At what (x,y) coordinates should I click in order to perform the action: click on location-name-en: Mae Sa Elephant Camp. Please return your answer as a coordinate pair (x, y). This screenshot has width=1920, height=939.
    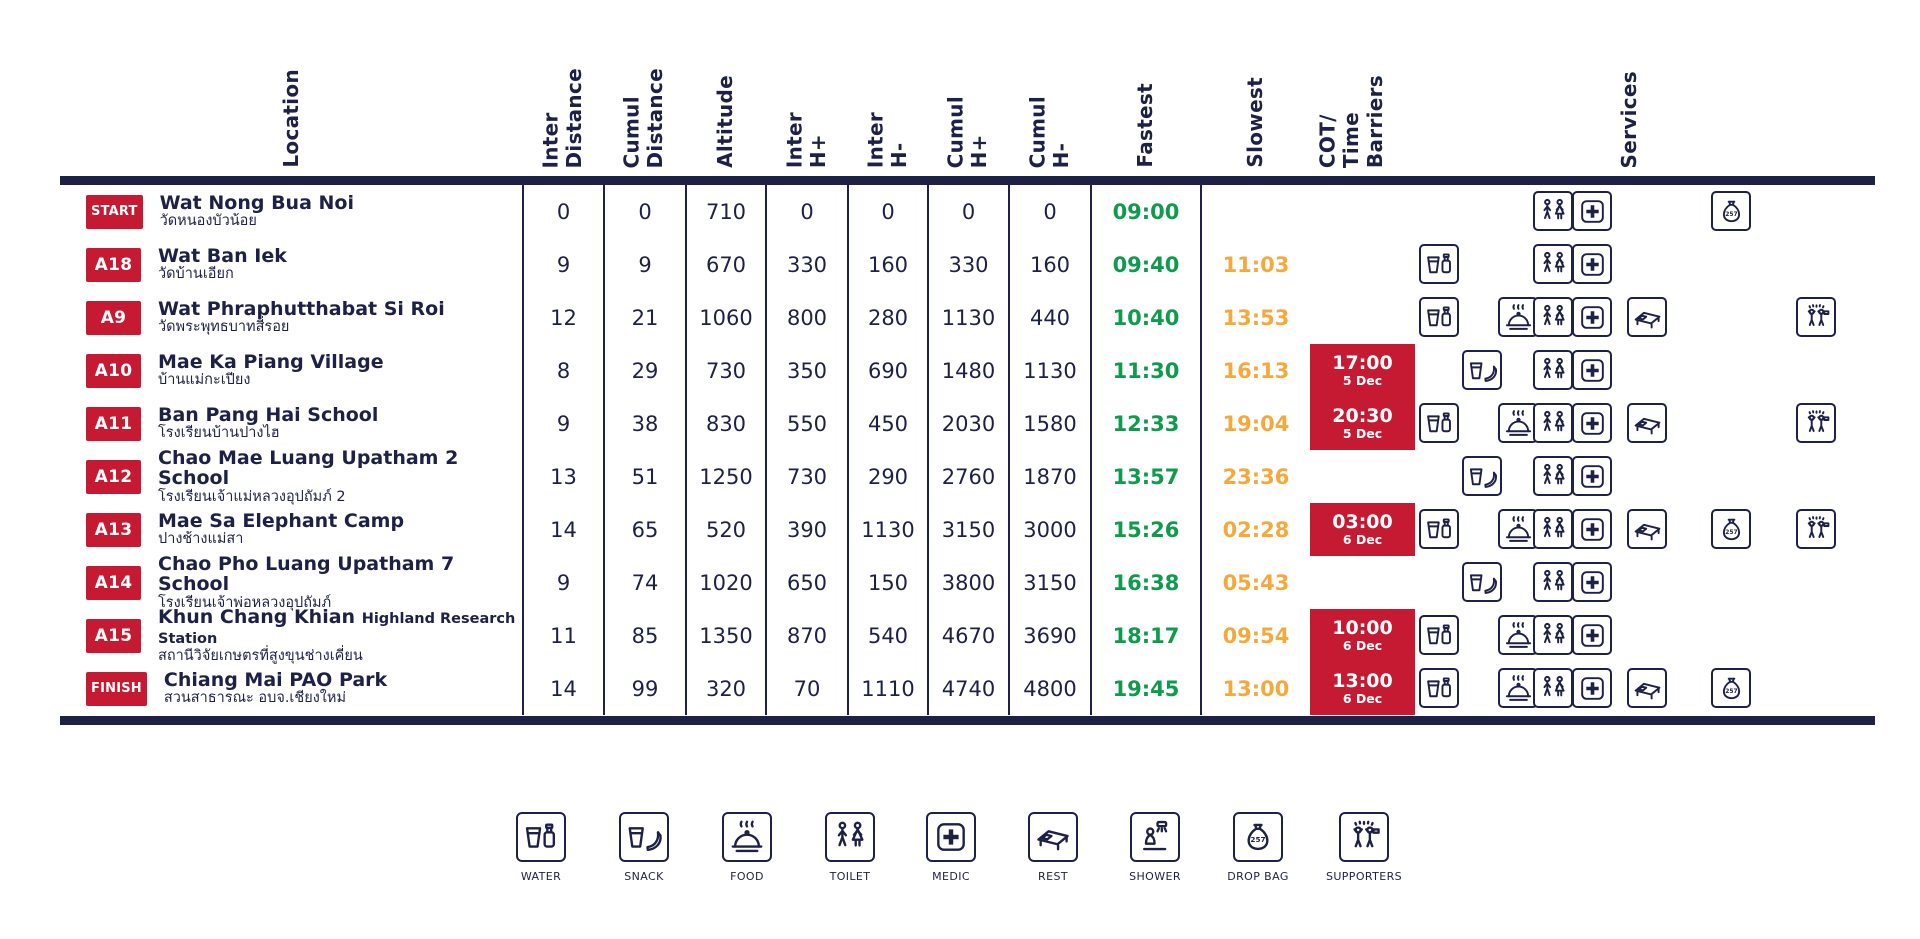
    Looking at the image, I should click on (281, 520).